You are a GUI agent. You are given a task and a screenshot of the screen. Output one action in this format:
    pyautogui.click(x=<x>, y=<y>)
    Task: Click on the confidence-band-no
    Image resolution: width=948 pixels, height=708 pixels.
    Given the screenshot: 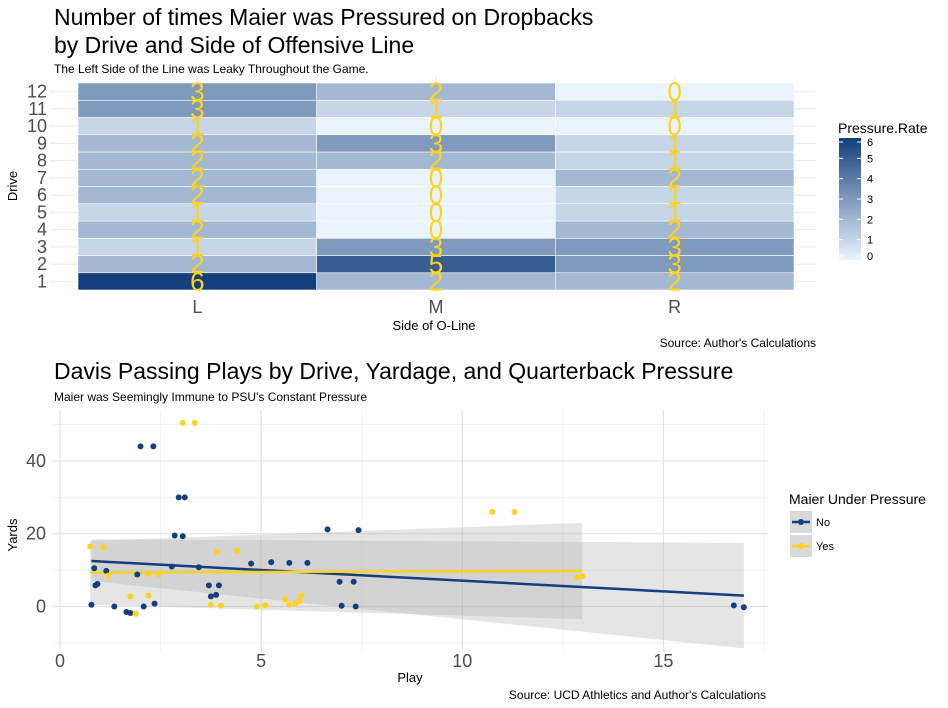 What is the action you would take?
    pyautogui.click(x=417, y=594)
    